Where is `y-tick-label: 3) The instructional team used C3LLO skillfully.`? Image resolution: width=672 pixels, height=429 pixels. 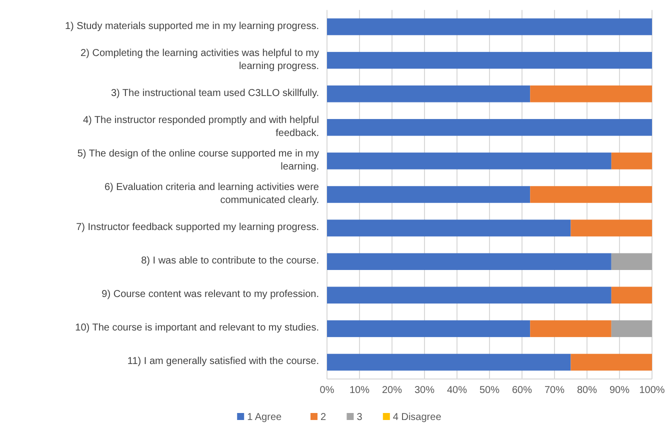 y-tick-label: 3) The instructional team used C3LLO skillfully. is located at coordinates (214, 93).